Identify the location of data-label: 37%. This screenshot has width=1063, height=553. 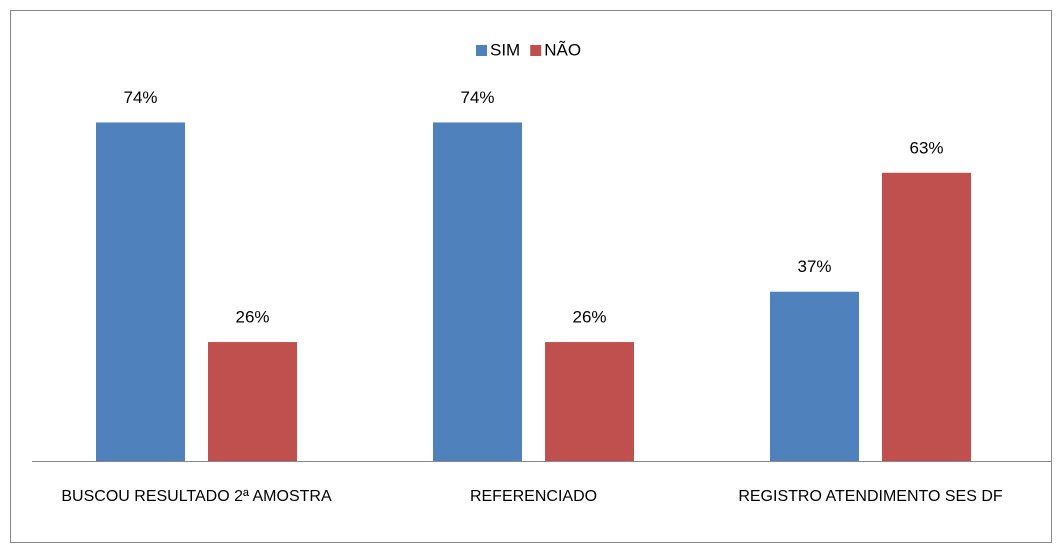
(814, 266).